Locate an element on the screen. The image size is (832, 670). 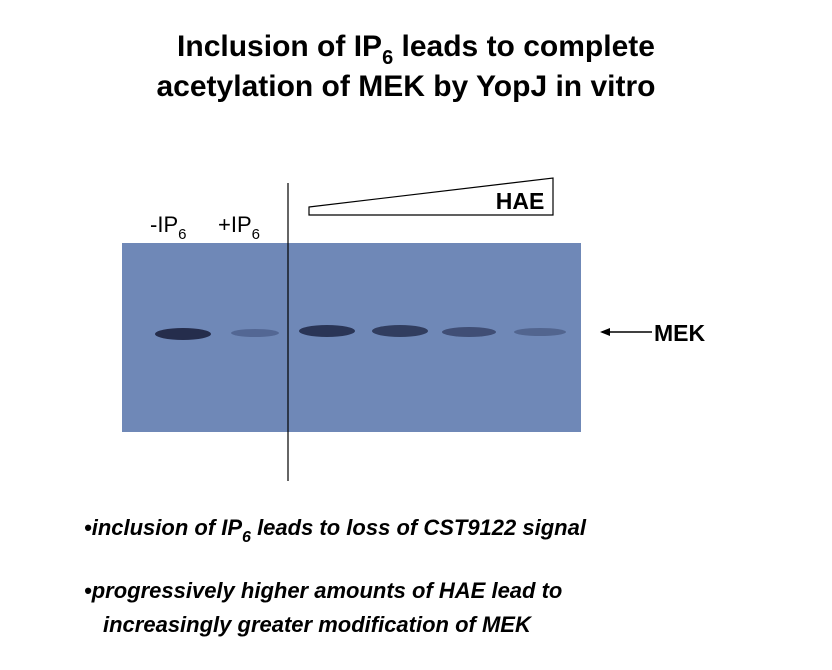
title-text: leads to complete is located at coordinates (524, 46).